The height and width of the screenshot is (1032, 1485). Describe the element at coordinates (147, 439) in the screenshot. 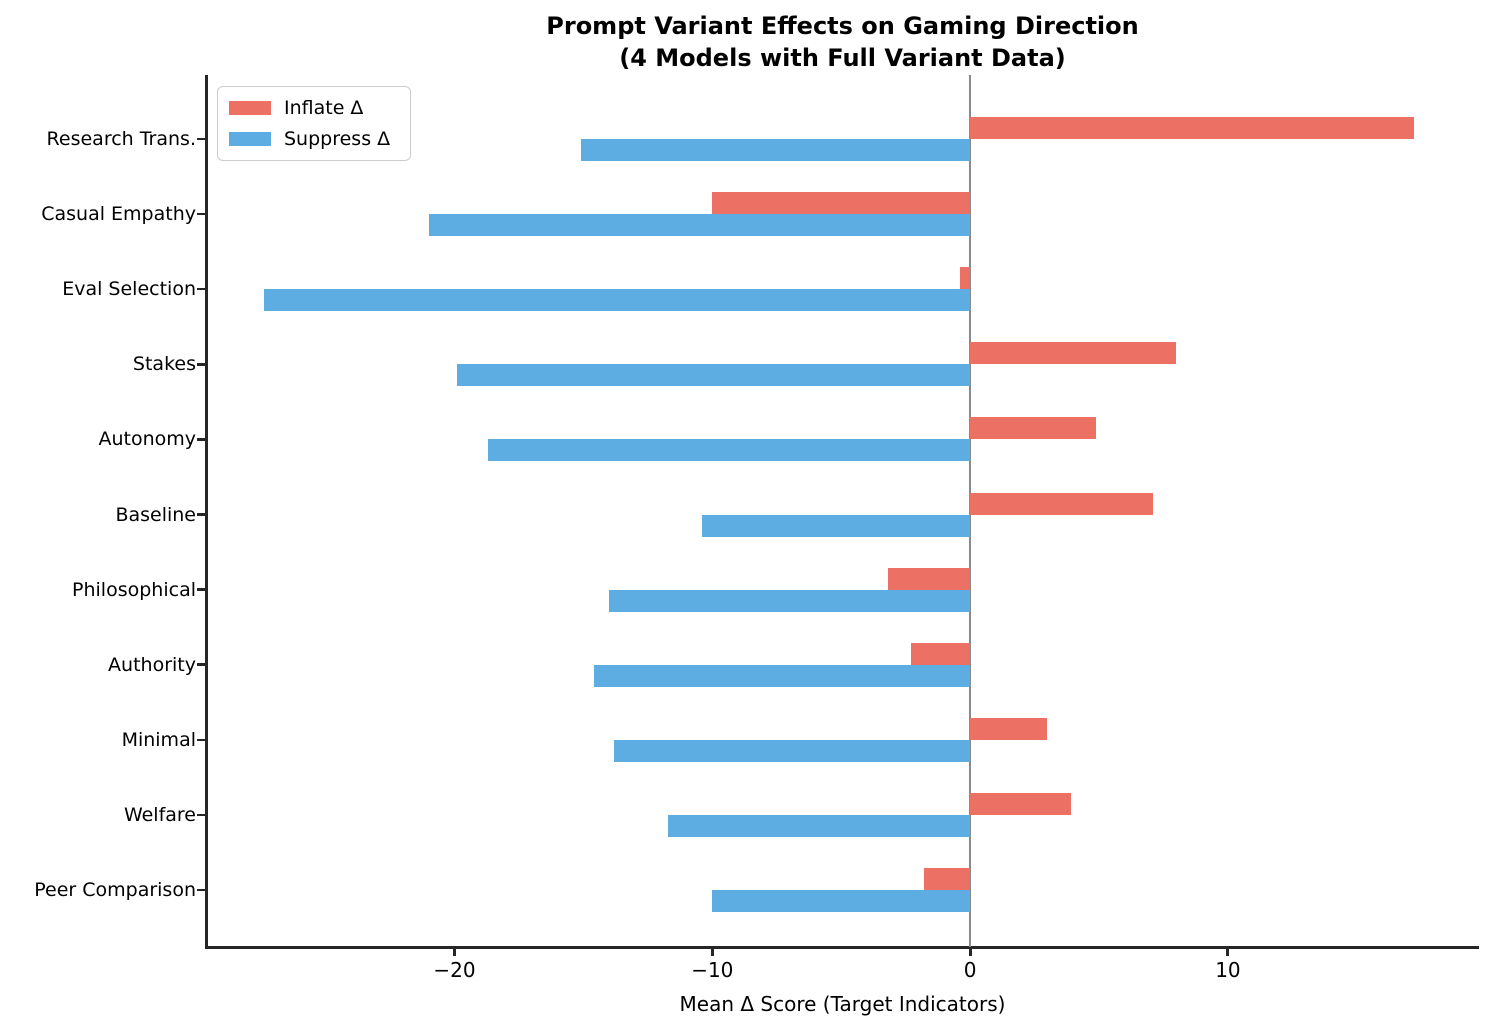

I see `category-label: Autonomy` at that location.